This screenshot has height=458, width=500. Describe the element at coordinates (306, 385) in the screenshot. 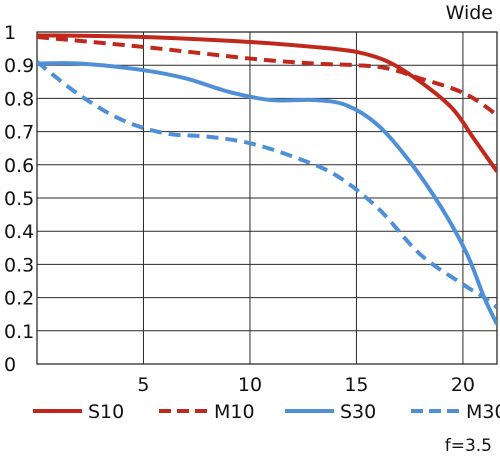

I see `x-axis-tick-labels: 5 10 15 20` at that location.